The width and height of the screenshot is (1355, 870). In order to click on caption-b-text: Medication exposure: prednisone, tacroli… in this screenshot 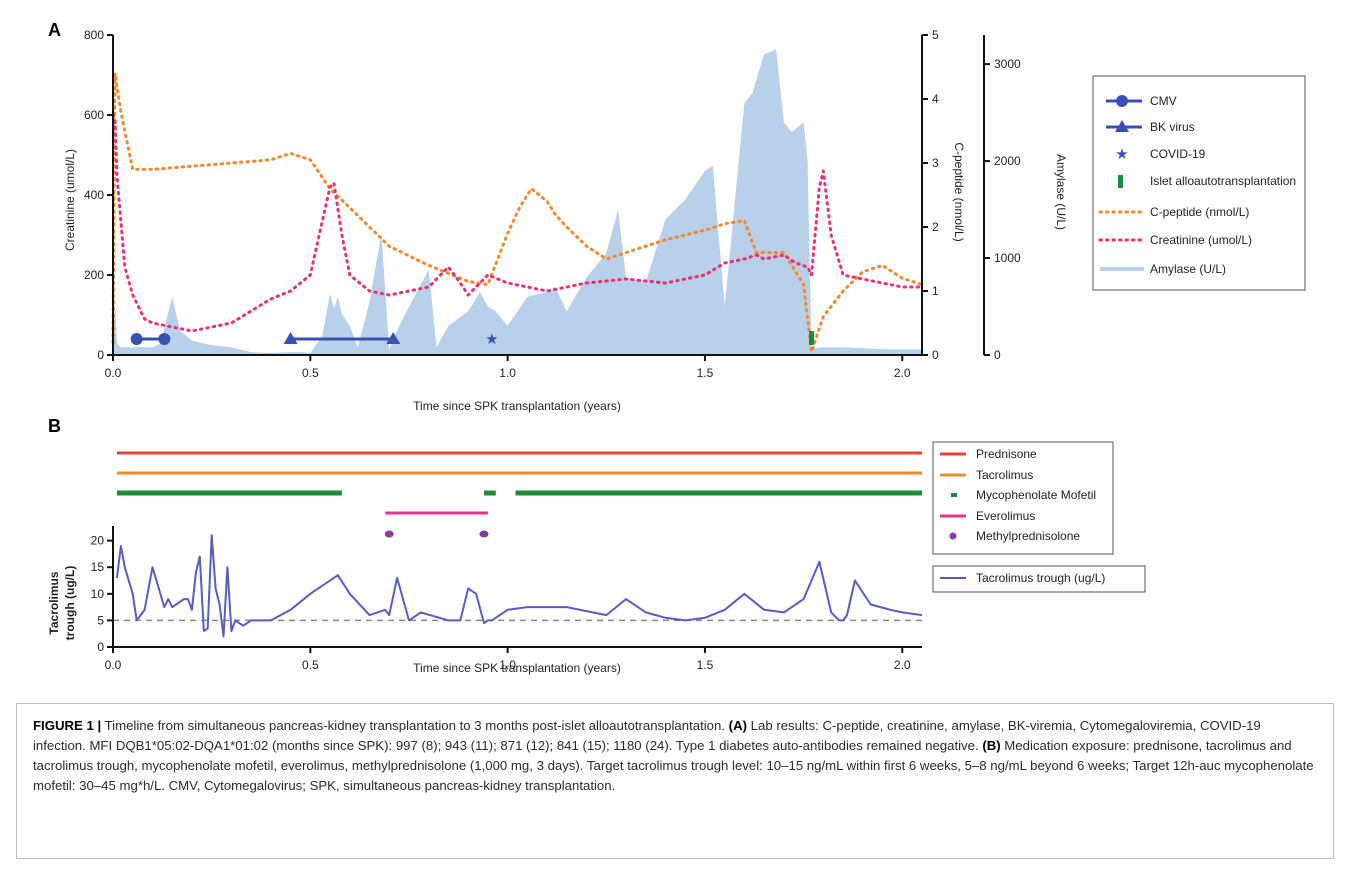, I will do `click(673, 765)`.